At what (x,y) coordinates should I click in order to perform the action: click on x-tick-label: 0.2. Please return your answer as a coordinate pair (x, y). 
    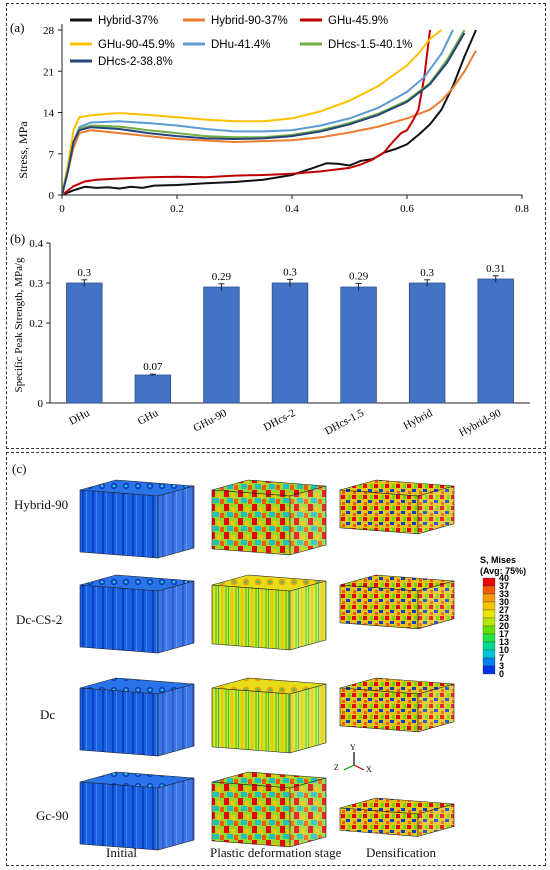
    Looking at the image, I should click on (177, 209).